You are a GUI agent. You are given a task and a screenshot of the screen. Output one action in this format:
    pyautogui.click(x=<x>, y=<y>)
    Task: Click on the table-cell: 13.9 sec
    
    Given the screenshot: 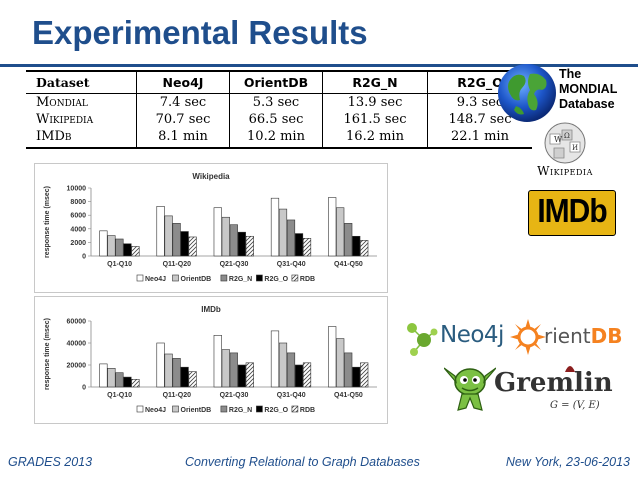 What is the action you would take?
    pyautogui.click(x=375, y=102)
    